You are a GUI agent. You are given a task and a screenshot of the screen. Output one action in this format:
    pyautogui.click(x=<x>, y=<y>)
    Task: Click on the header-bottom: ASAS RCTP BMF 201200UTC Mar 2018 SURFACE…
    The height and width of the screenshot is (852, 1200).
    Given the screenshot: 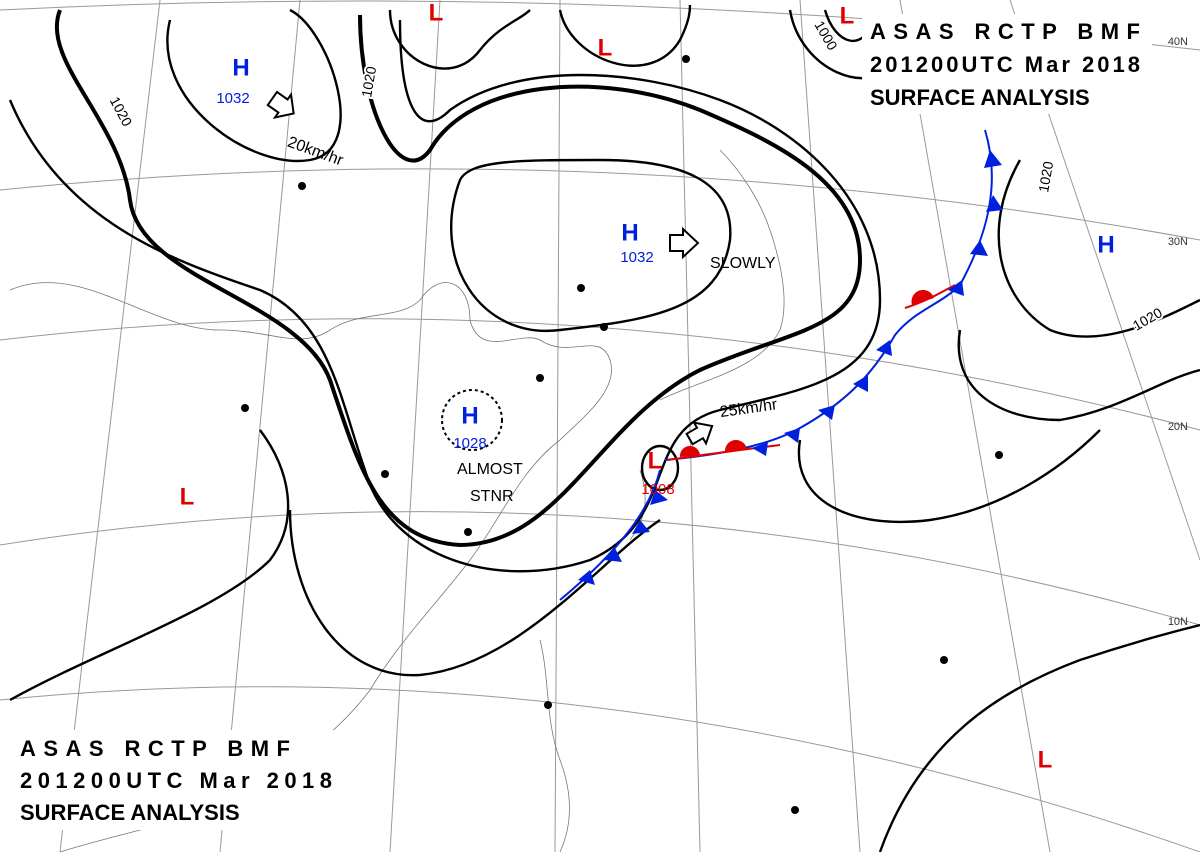 What is the action you would take?
    pyautogui.click(x=177, y=780)
    